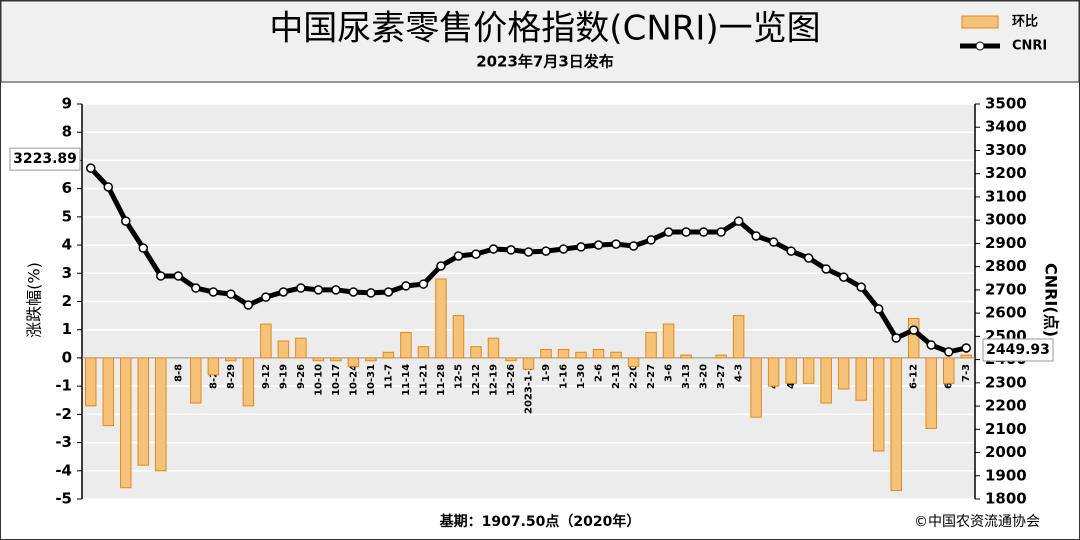 The width and height of the screenshot is (1080, 540). I want to click on y-tick-label: 5, so click(67, 216).